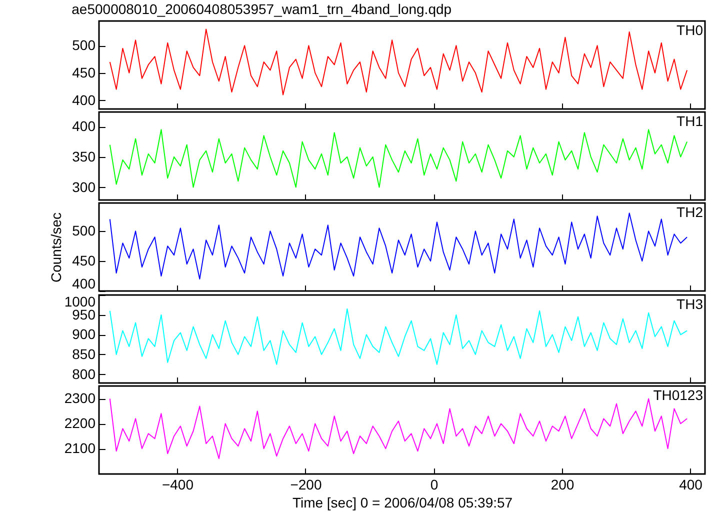  What do you see at coordinates (84, 354) in the screenshot?
I see `y-tick-label: 850` at bounding box center [84, 354].